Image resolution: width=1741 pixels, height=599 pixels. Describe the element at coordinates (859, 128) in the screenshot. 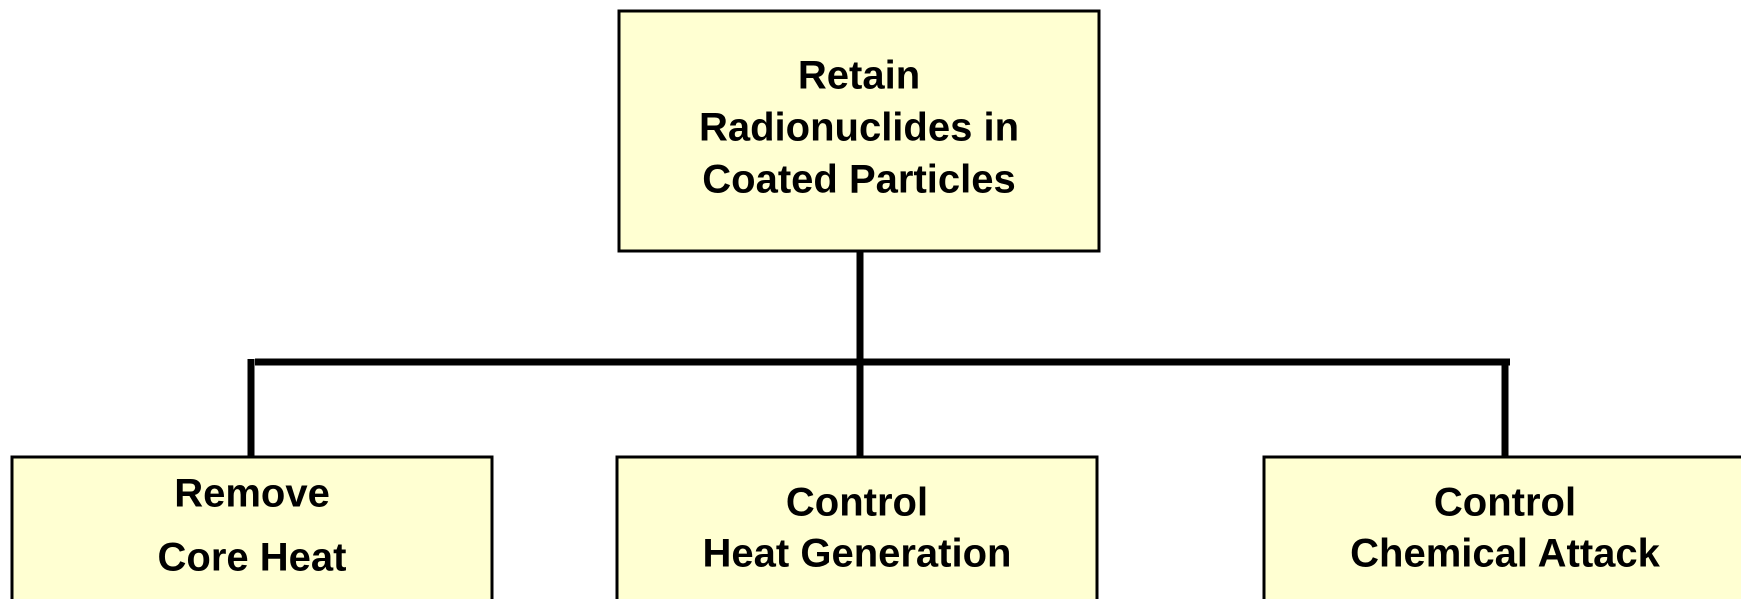

I see `node-label: Radionuclides in` at that location.